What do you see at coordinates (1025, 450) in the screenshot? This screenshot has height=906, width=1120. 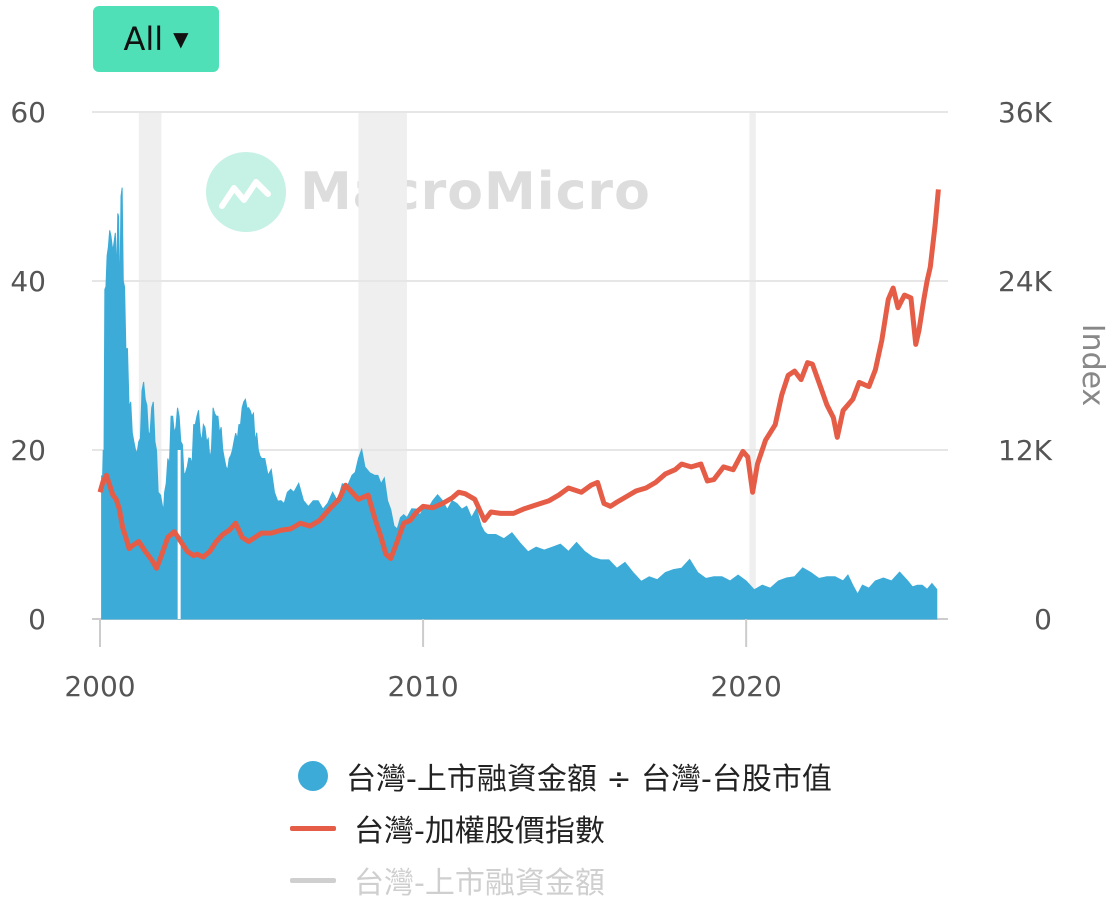 I see `y-right-tick-label: 12K` at bounding box center [1025, 450].